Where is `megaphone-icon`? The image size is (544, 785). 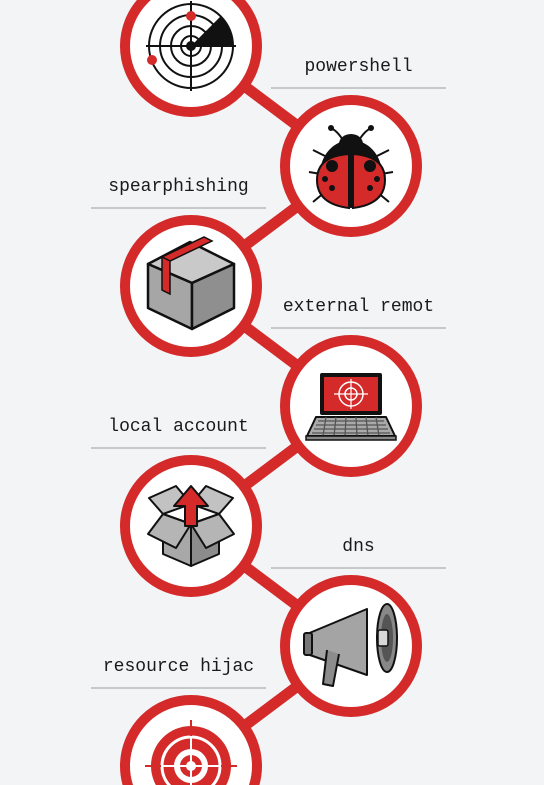
megaphone-icon is located at coordinates (350, 645).